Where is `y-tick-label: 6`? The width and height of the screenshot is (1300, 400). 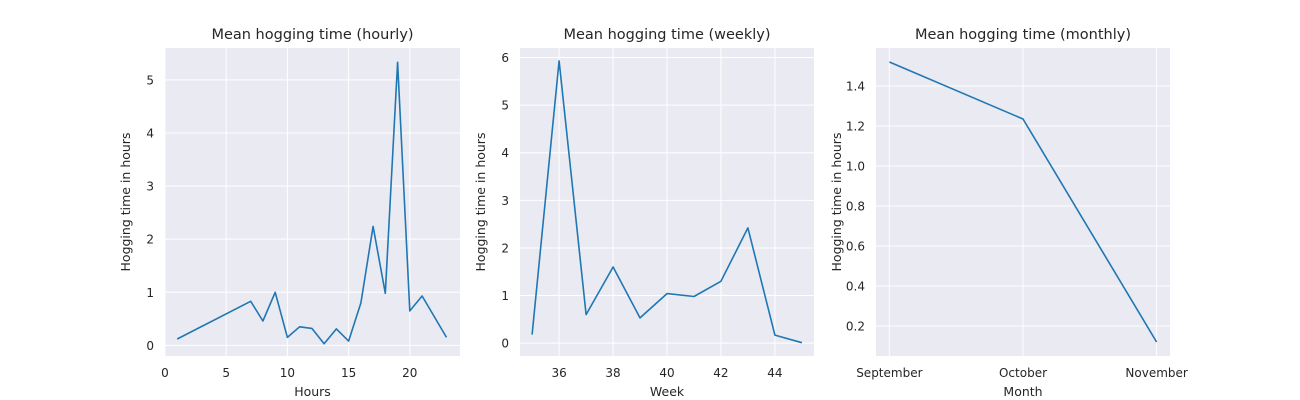
y-tick-label: 6 is located at coordinates (505, 58).